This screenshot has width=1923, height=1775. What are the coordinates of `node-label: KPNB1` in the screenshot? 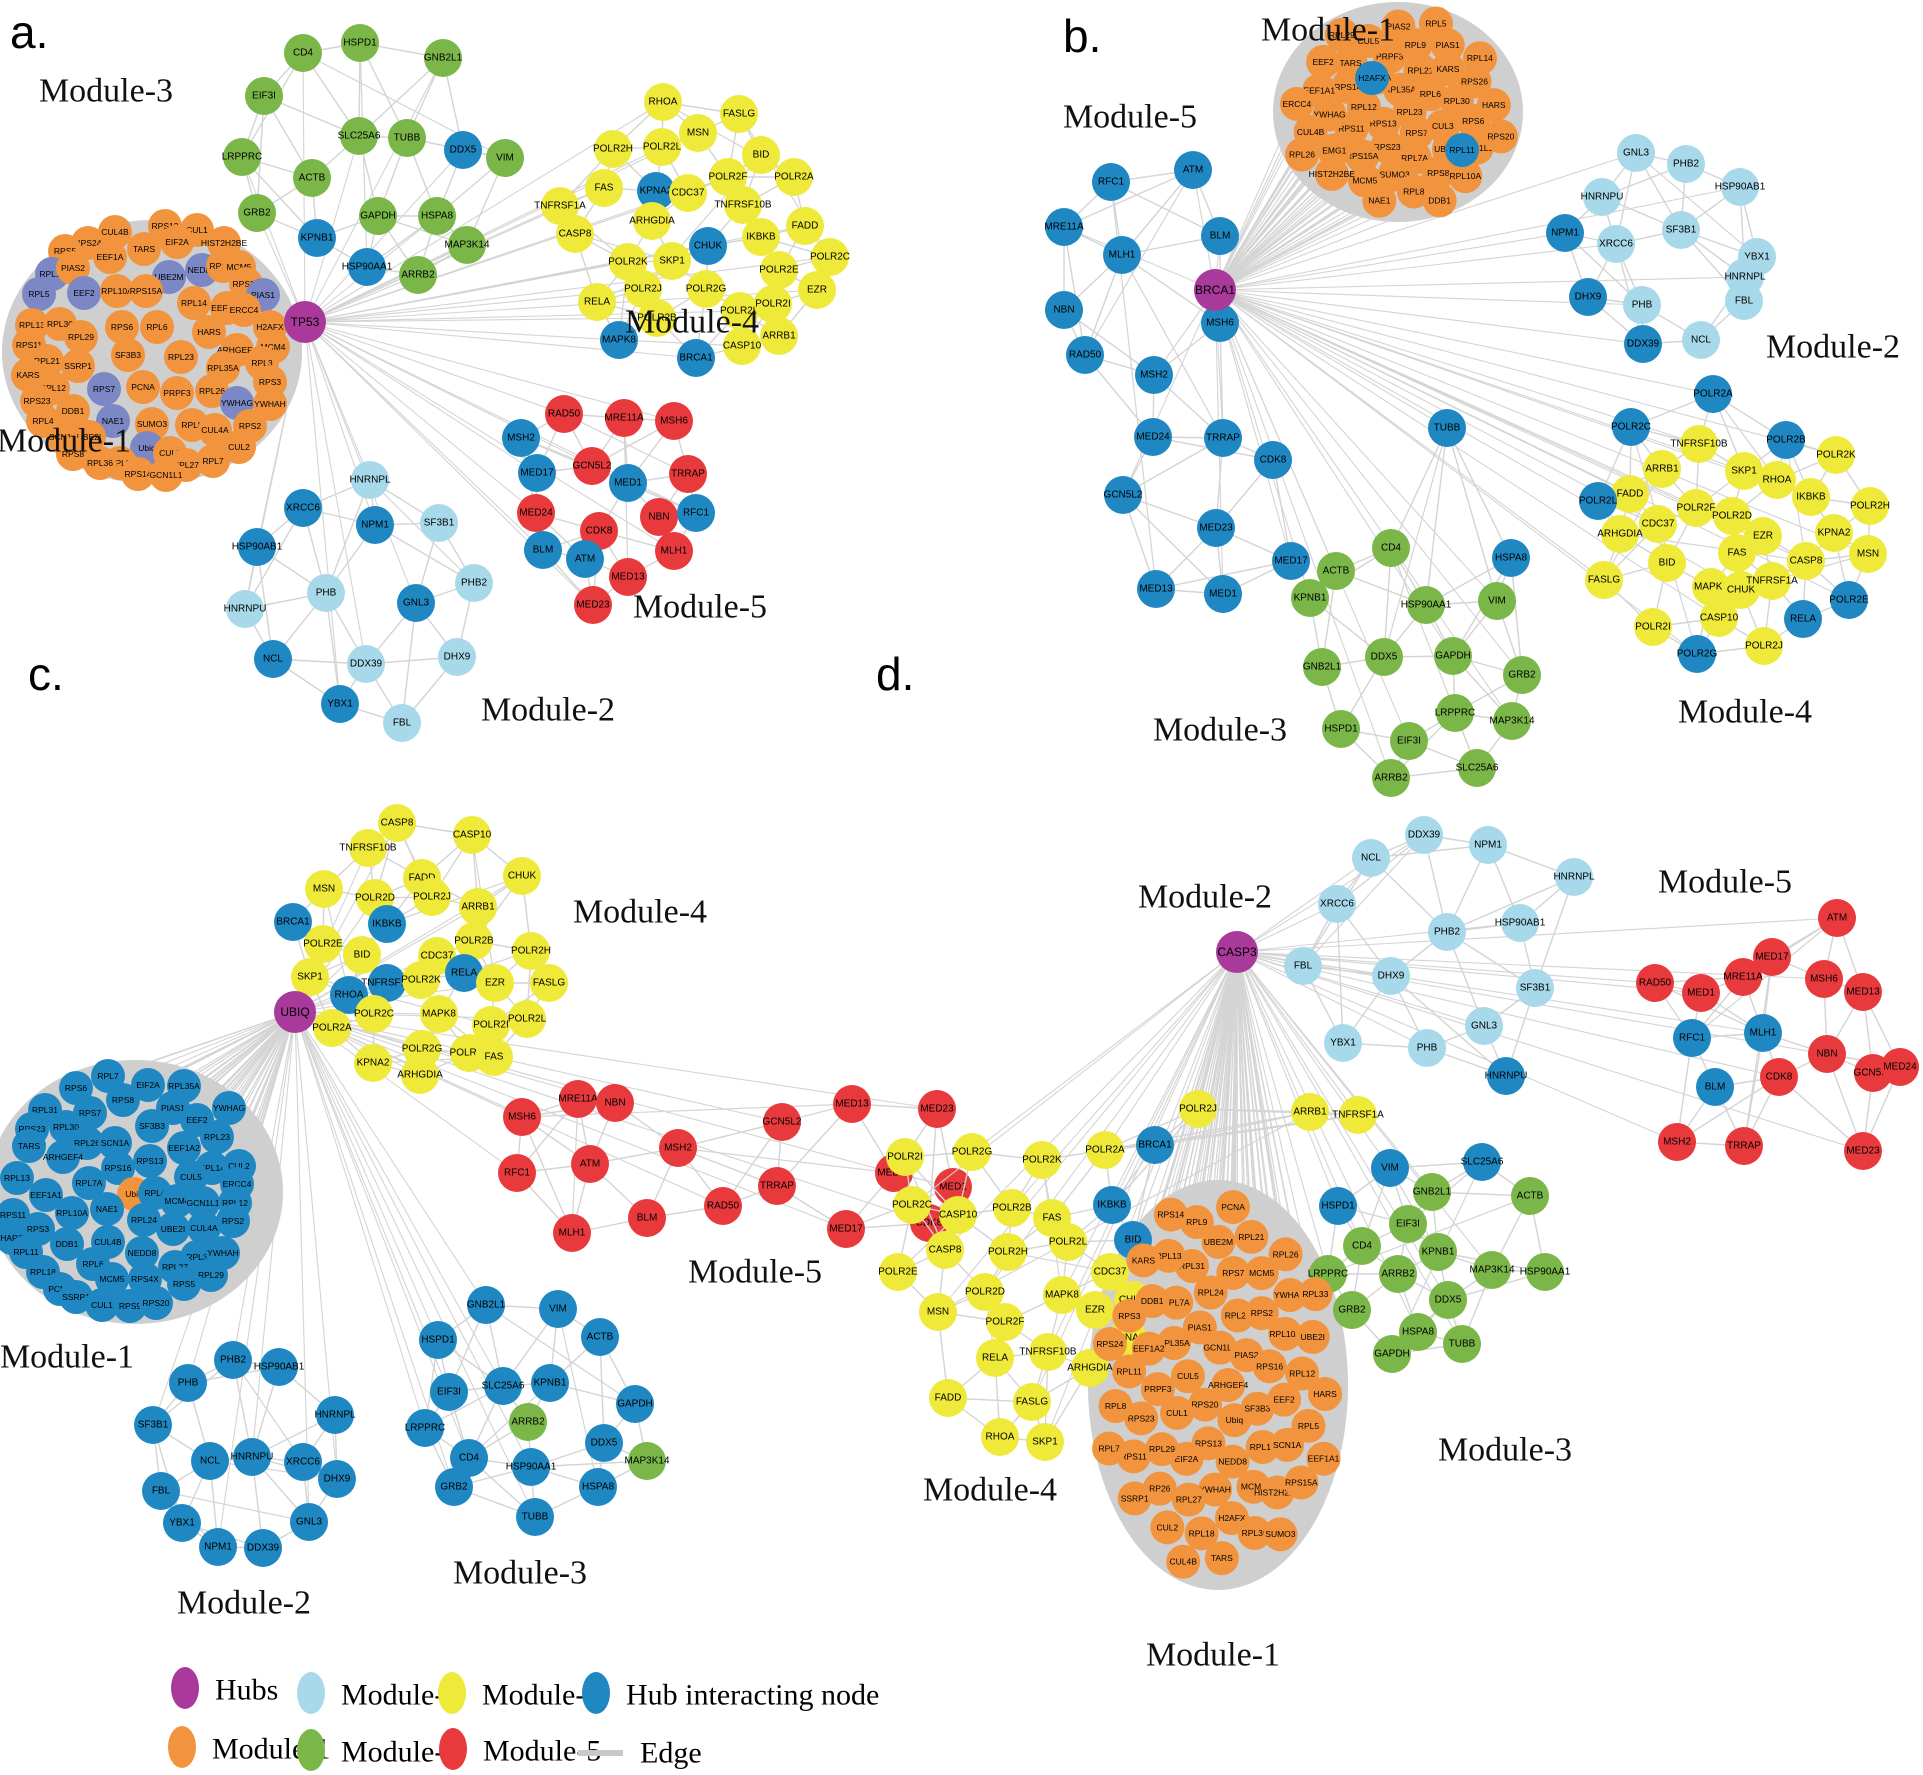 It's located at (1438, 1252).